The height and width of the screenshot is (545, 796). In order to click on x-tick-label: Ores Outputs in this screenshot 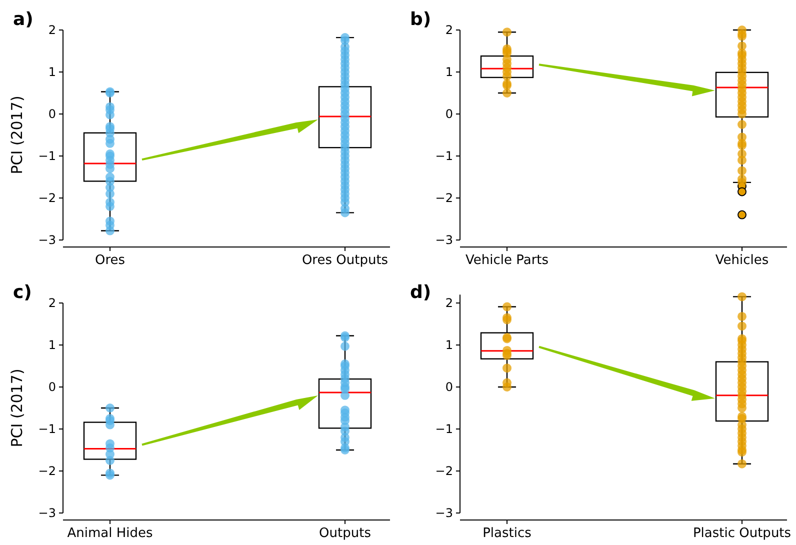, I will do `click(345, 260)`.